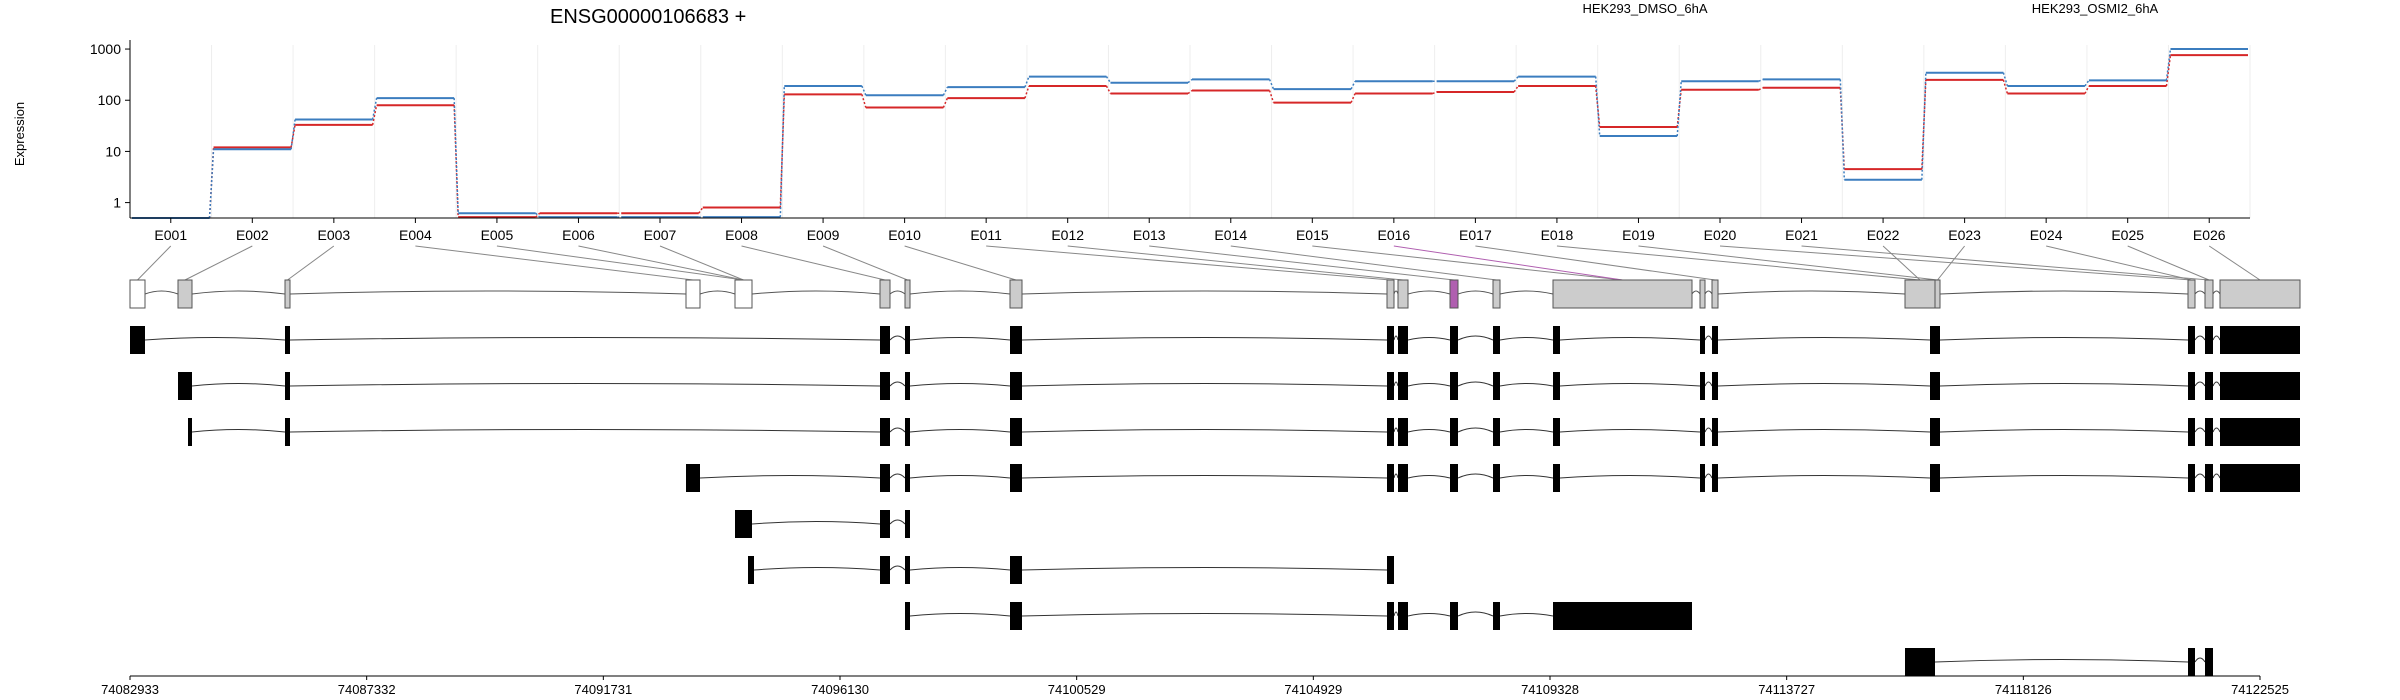 The width and height of the screenshot is (2400, 700). I want to click on y-axis-label: Expression, so click(19, 134).